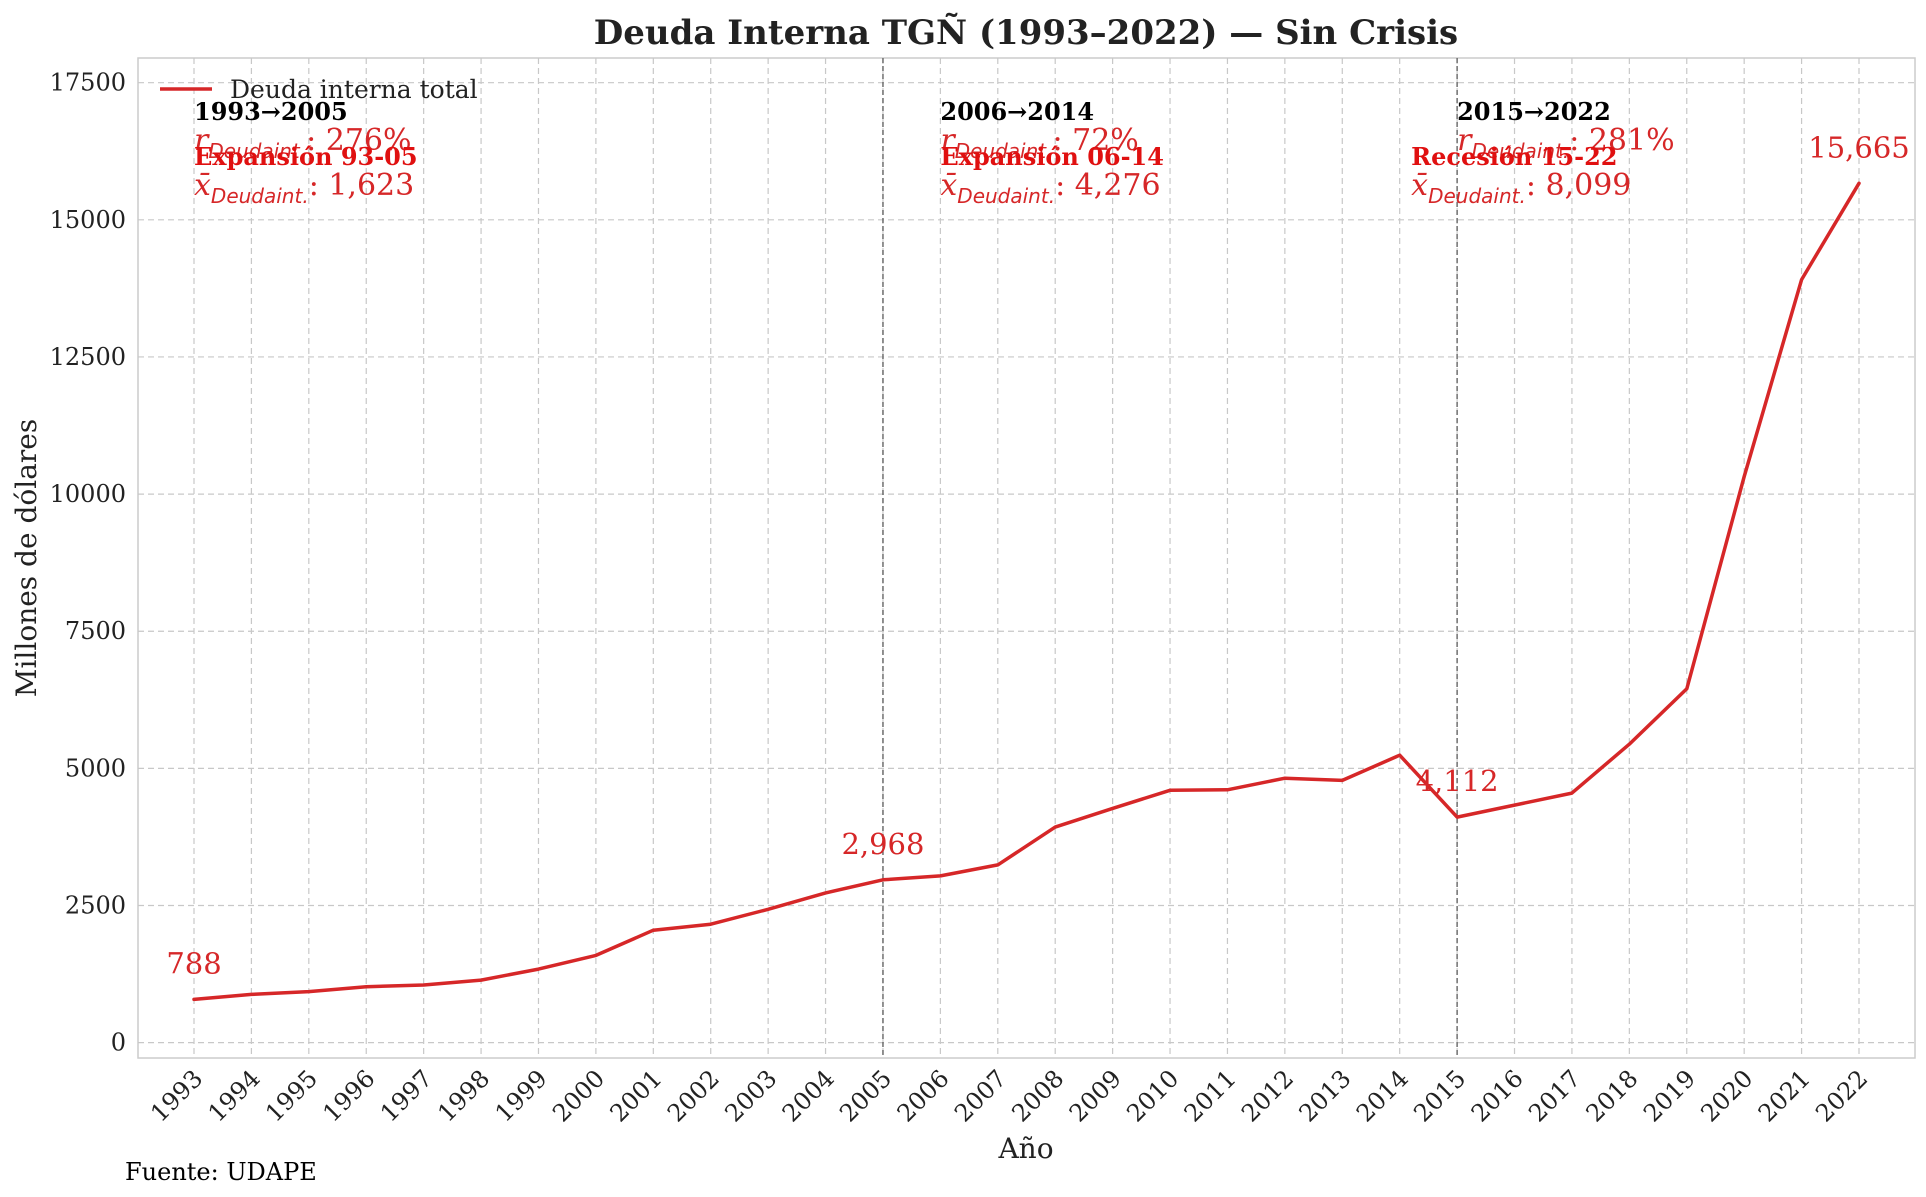 Image resolution: width=1926 pixels, height=1197 pixels. What do you see at coordinates (88, 220) in the screenshot?
I see `y-tick-label: 15000` at bounding box center [88, 220].